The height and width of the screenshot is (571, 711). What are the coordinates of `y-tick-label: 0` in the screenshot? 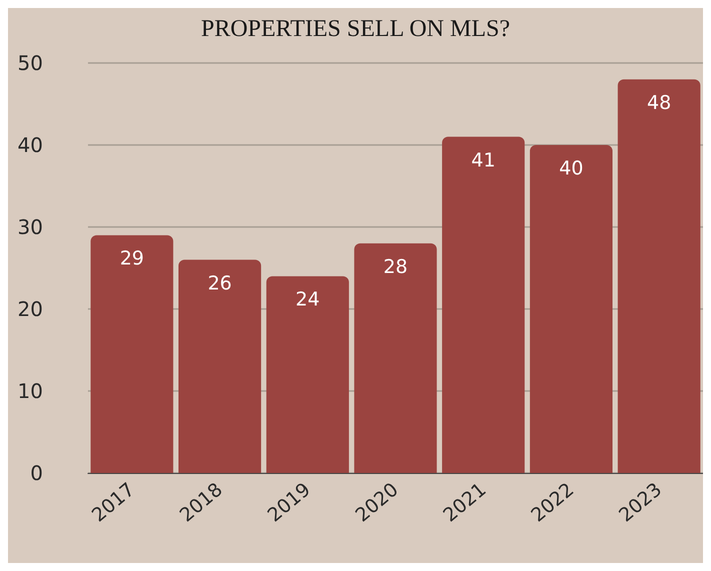 It's located at (36, 473).